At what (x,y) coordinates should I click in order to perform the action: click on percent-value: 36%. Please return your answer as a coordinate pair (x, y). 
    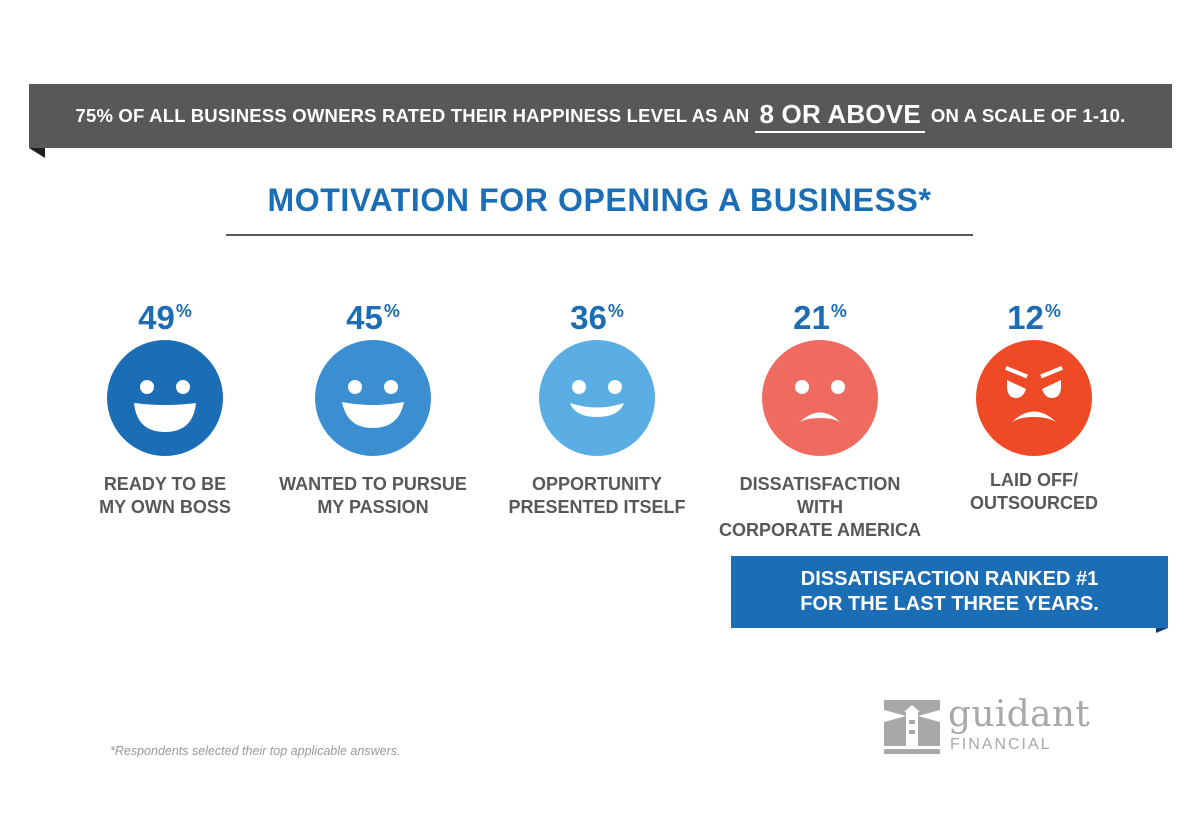
    Looking at the image, I should click on (597, 313).